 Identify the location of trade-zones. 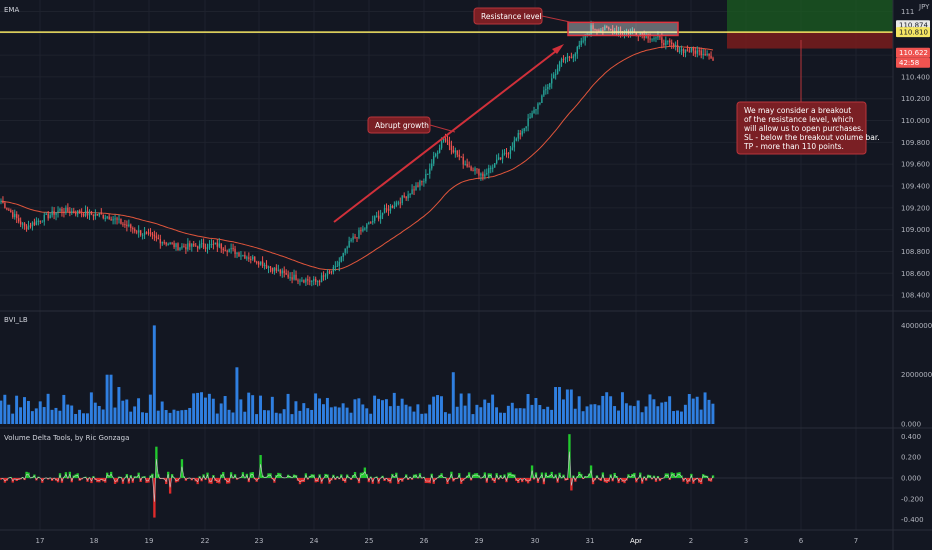
(810, 24).